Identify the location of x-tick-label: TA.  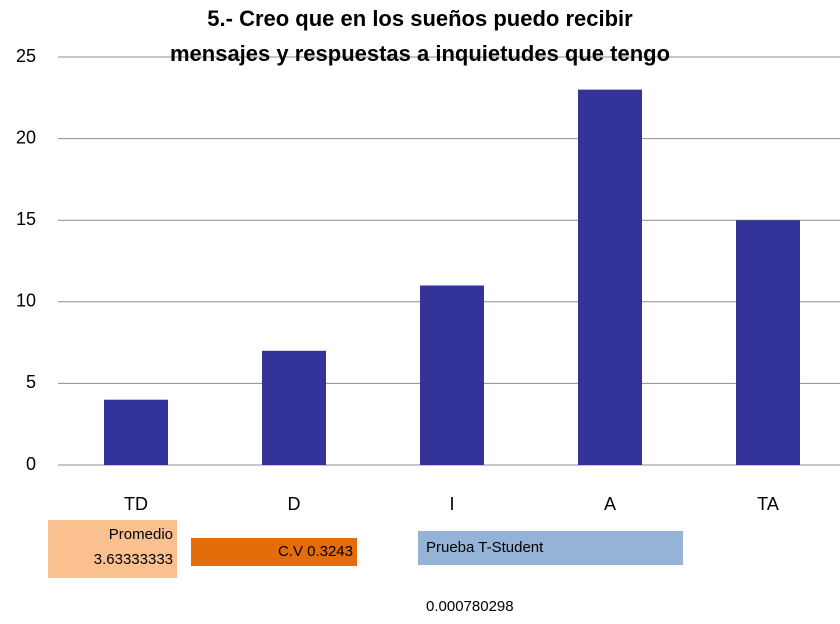
(768, 504).